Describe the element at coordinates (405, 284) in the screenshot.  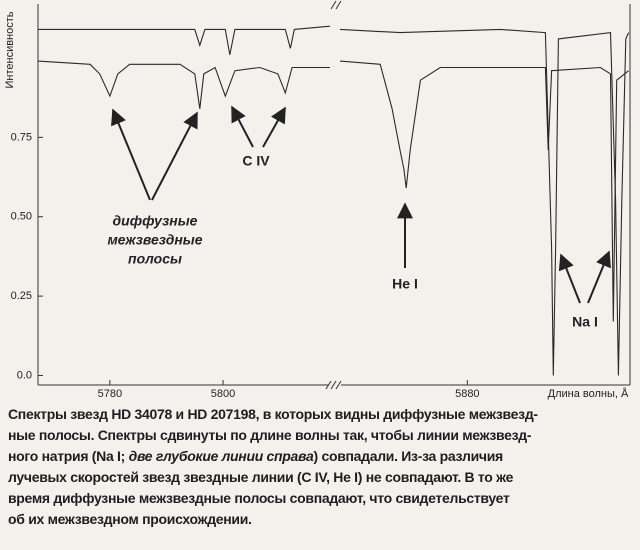
I see `annotation: He I` at that location.